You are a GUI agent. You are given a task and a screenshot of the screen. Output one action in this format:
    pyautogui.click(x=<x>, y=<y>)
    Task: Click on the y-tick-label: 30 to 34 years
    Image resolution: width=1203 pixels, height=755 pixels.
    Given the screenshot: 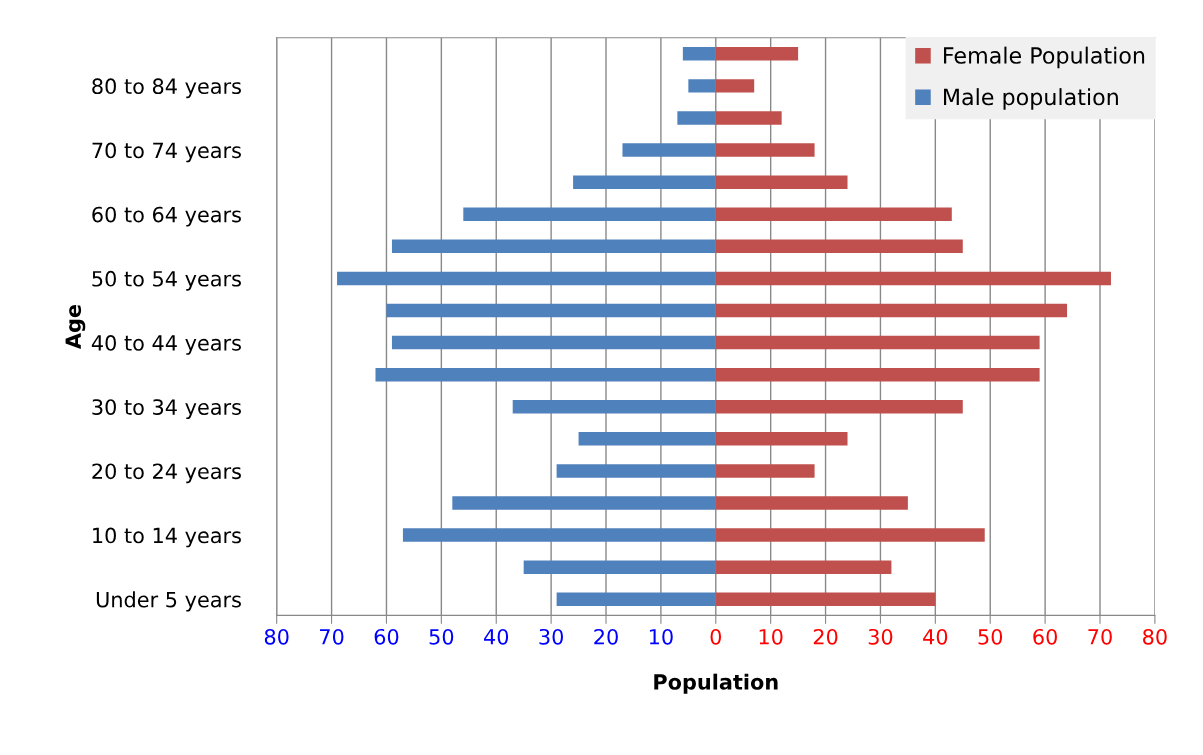 What is the action you would take?
    pyautogui.click(x=166, y=409)
    